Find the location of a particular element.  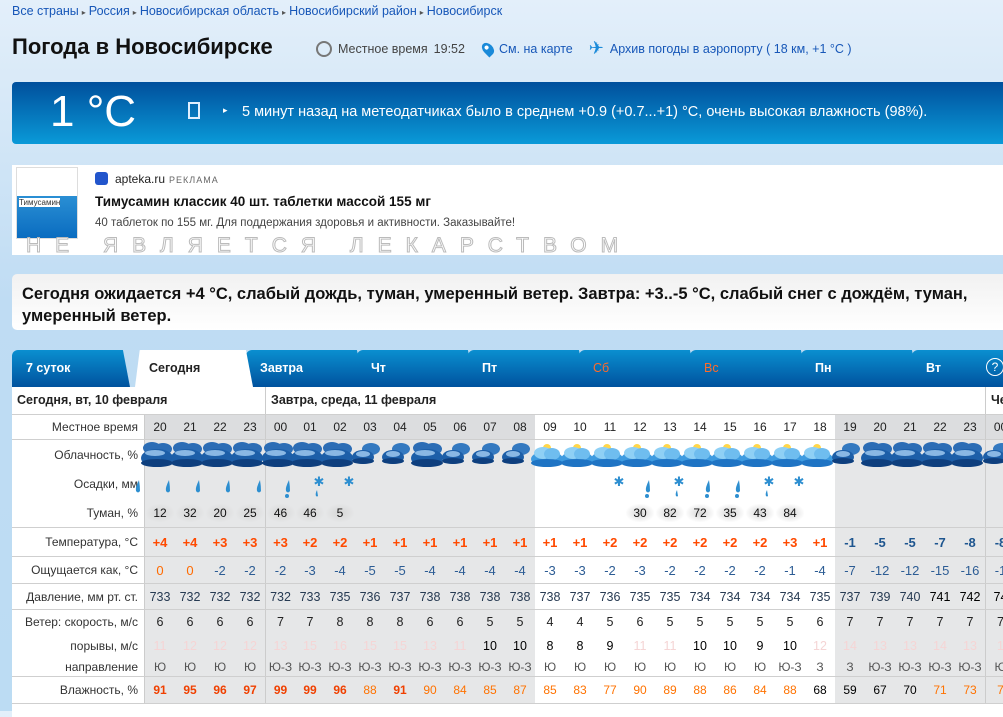

gusts-cell: 9 is located at coordinates (610, 646).